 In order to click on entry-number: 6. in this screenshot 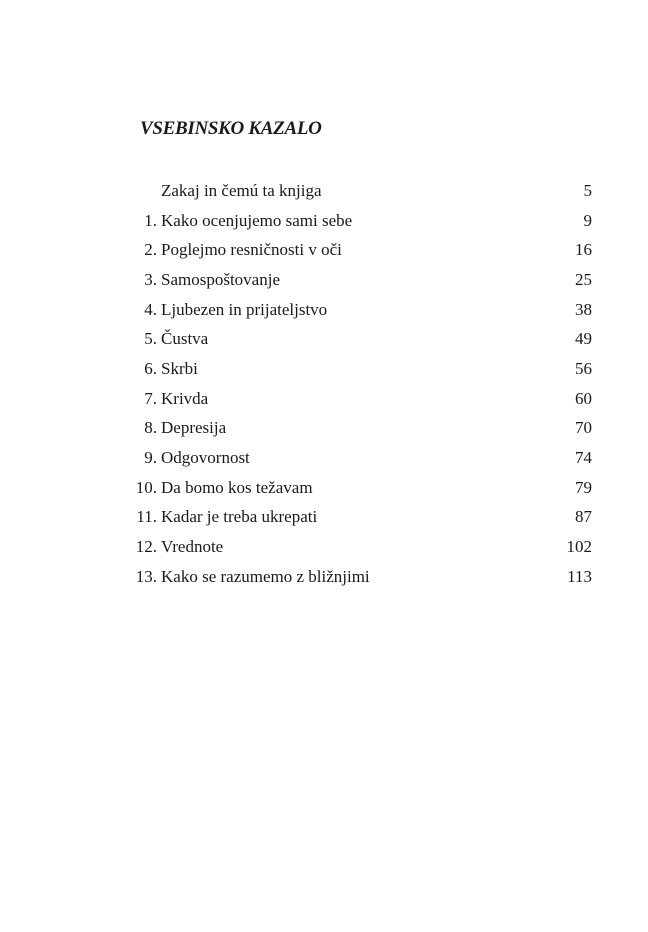, I will do `click(150, 368)`.